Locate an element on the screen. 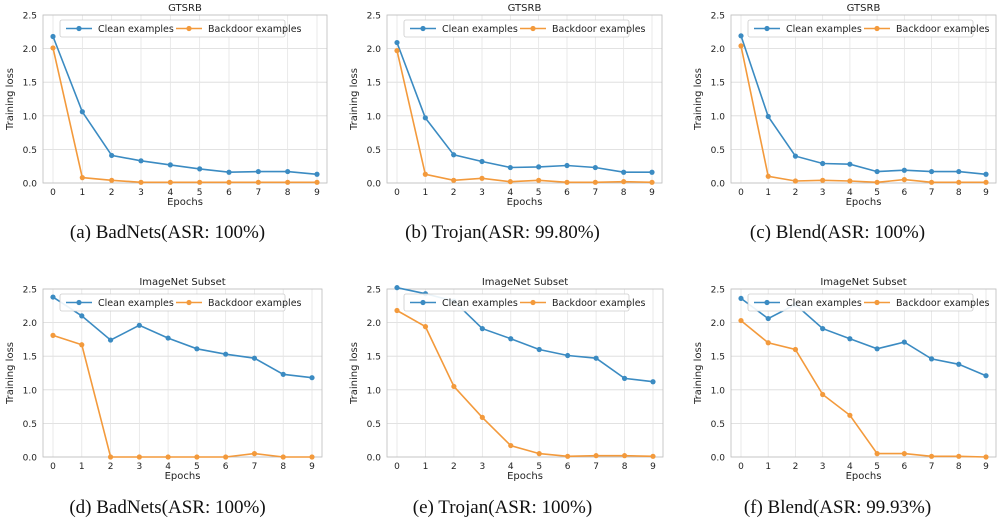  x-tick-label: 8 is located at coordinates (624, 193).